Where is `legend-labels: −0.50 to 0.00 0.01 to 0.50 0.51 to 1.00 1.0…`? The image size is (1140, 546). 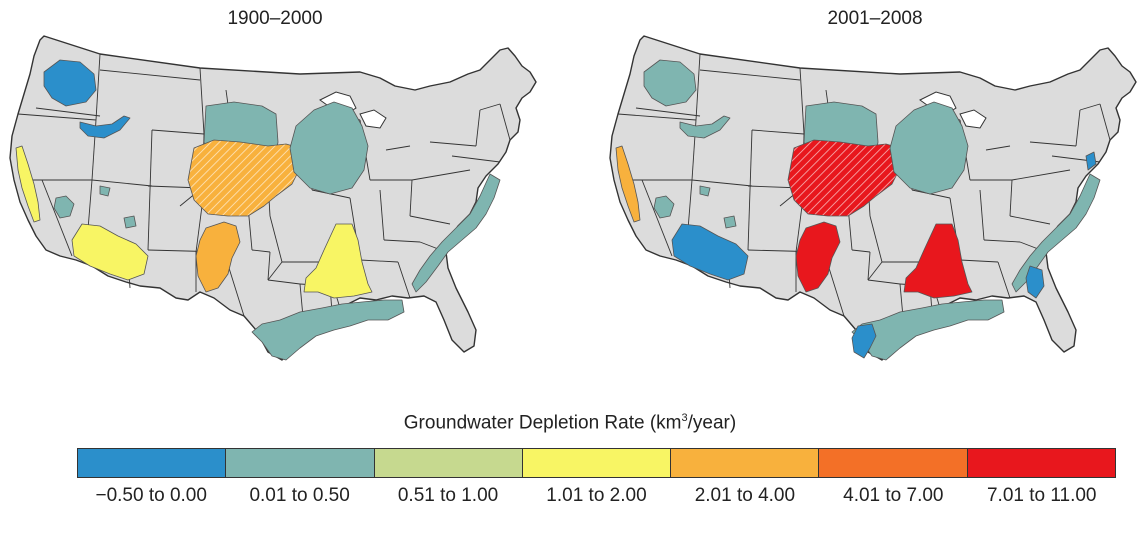
legend-labels: −0.50 to 0.00 0.01 to 0.50 0.51 to 1.00 1.0… is located at coordinates (596, 496).